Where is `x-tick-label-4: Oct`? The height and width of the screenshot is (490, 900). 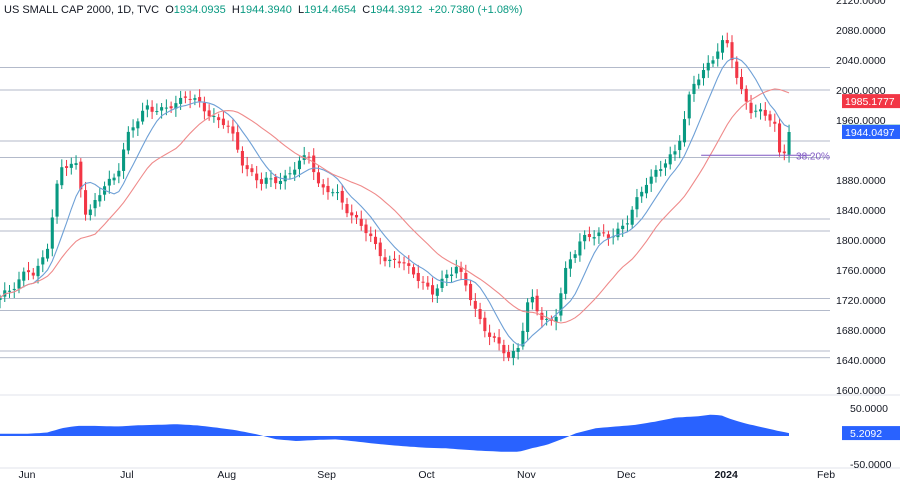 x-tick-label-4: Oct is located at coordinates (426, 475).